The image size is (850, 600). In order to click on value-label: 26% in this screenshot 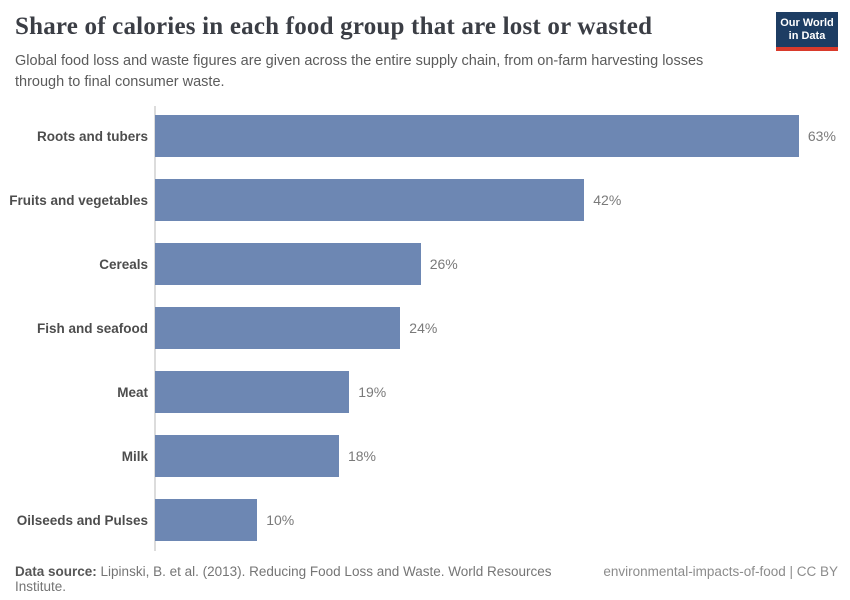, I will do `click(443, 264)`.